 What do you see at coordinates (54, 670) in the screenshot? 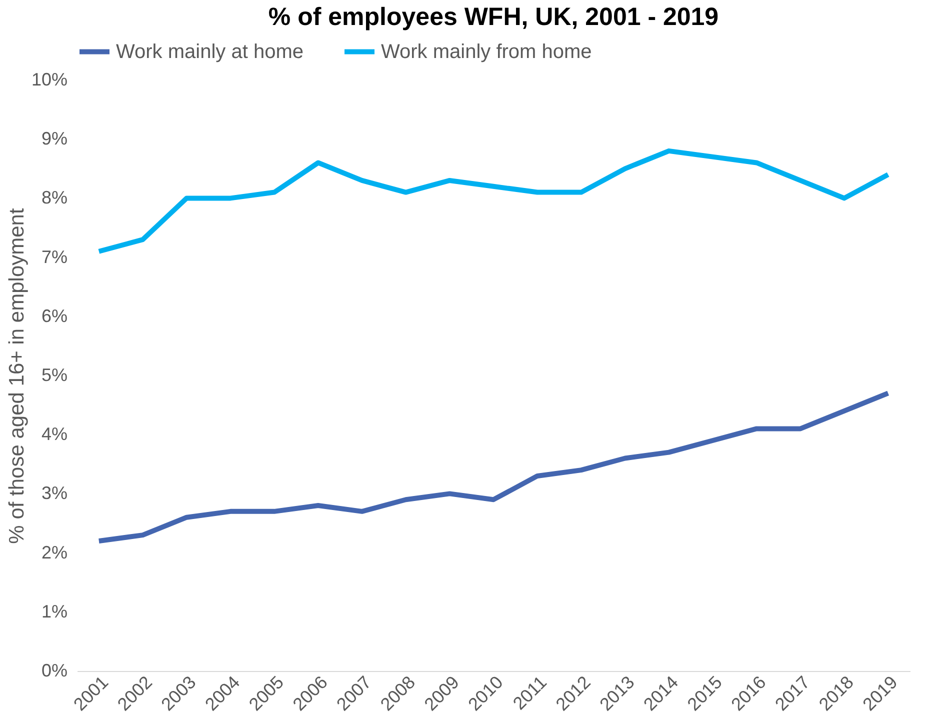
I see `y-tick-label: 0%` at bounding box center [54, 670].